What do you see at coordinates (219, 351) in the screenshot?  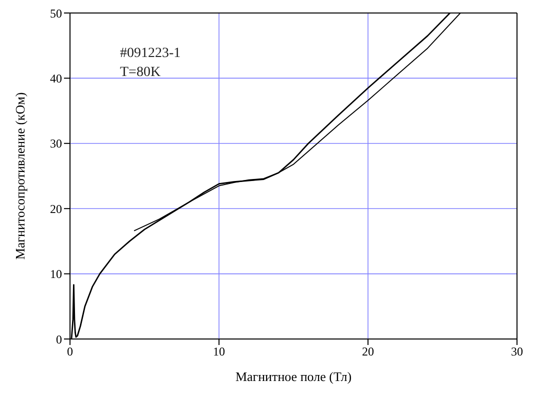 I see `x-tick-label: 10` at bounding box center [219, 351].